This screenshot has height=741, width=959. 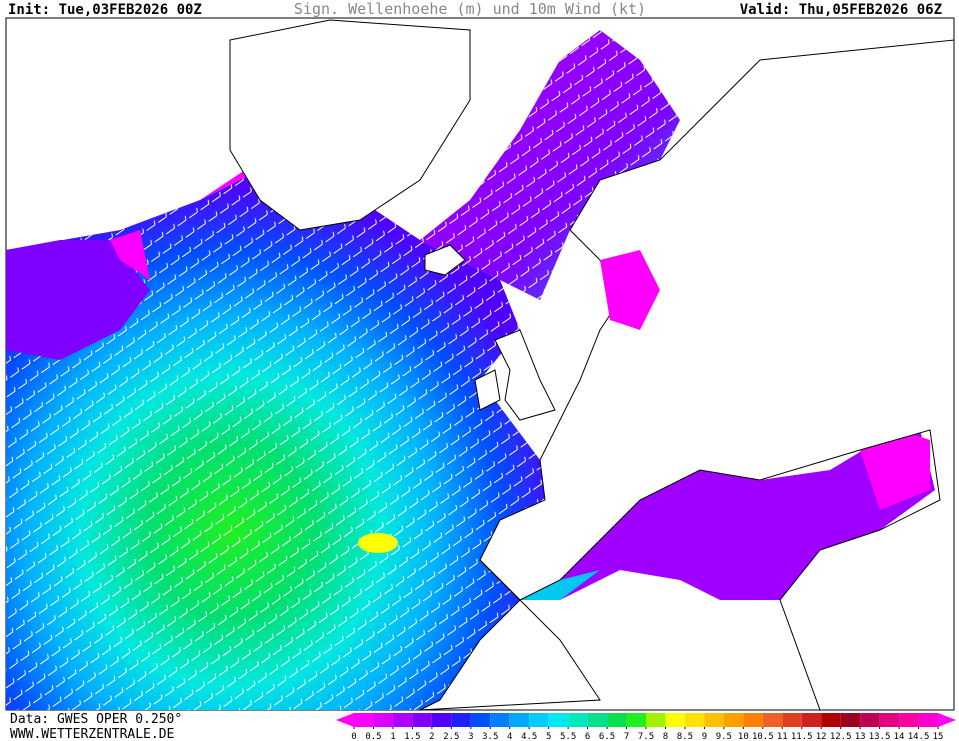 I want to click on colorbar-label: 5.5, so click(x=568, y=736).